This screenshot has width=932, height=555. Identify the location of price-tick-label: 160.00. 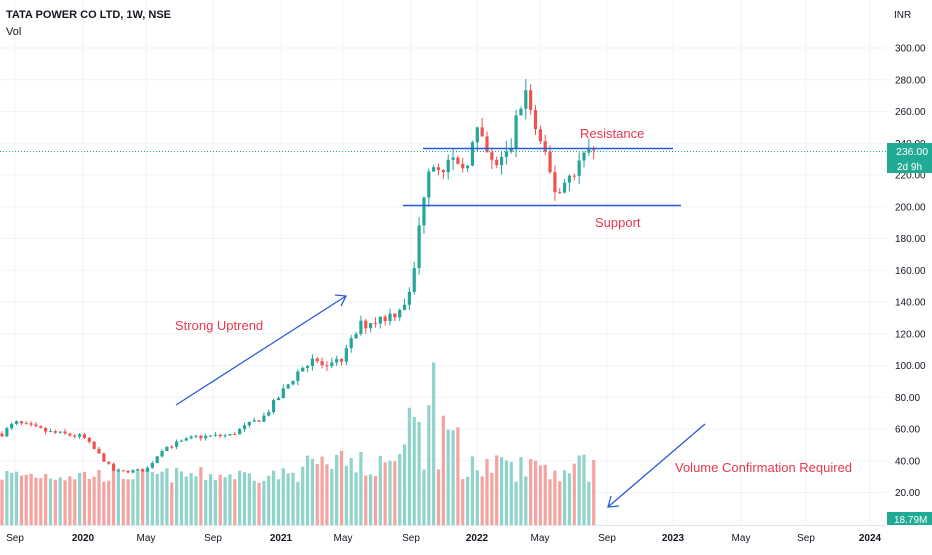
(910, 271).